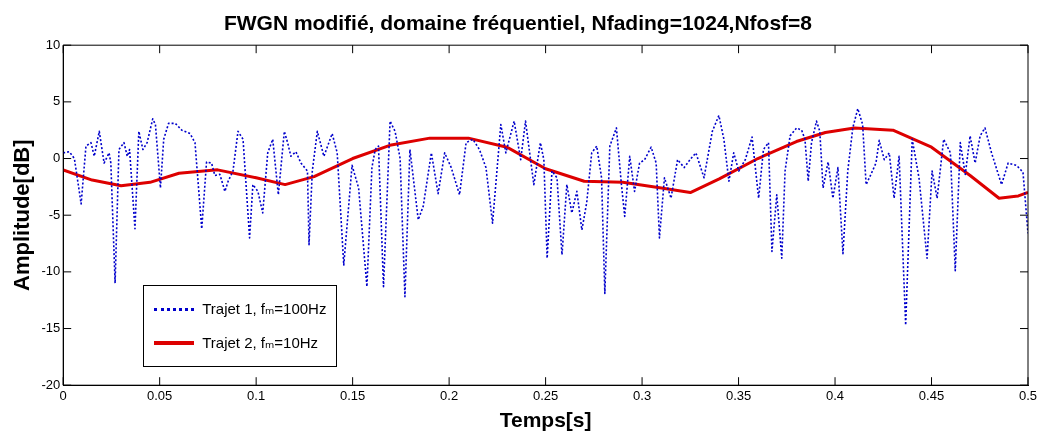 Image resolution: width=1050 pixels, height=444 pixels. I want to click on x-tick-label: 0.35, so click(738, 395).